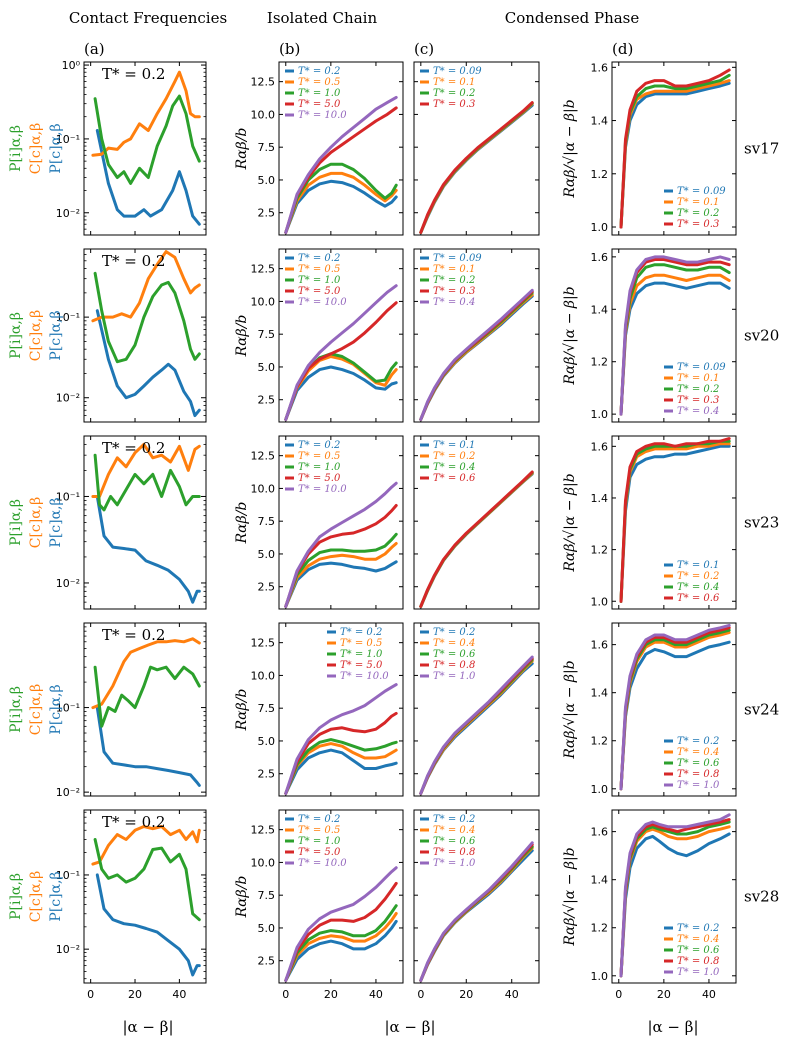  I want to click on panel-a-row3-frame, so click(145, 709).